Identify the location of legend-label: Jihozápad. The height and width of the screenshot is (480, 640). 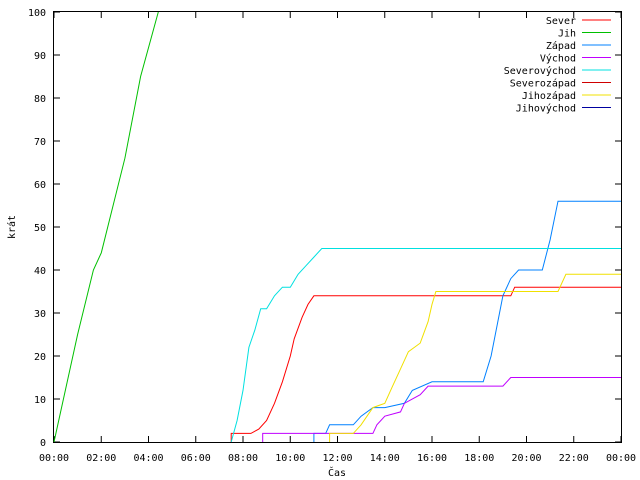
(549, 96).